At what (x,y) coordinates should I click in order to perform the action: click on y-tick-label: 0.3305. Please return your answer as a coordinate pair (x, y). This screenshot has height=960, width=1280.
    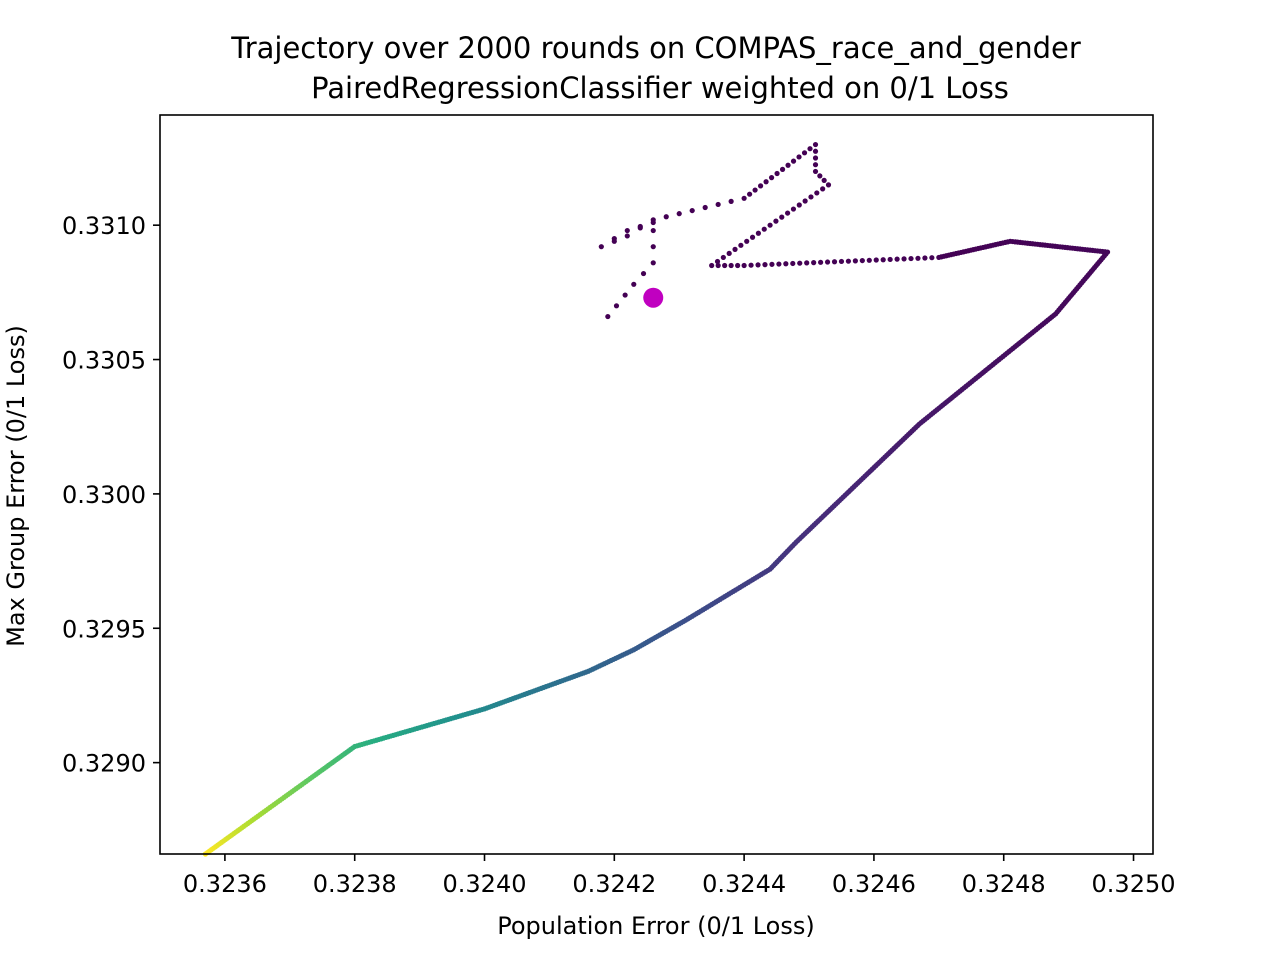
    Looking at the image, I should click on (104, 361).